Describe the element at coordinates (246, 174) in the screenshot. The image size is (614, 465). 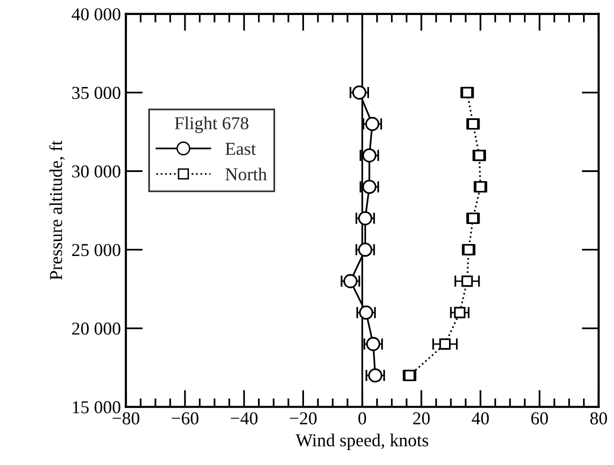
I see `legend-label: North` at that location.